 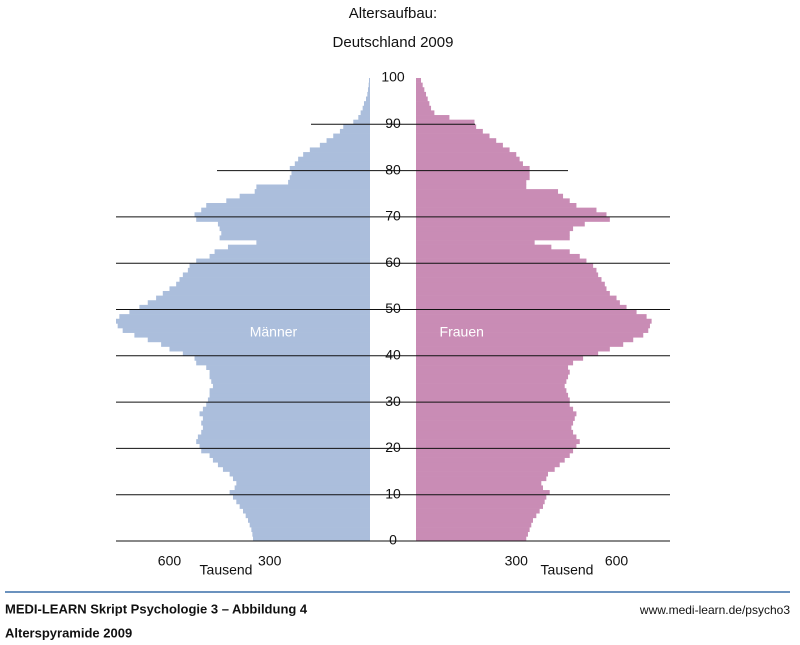 What do you see at coordinates (567, 570) in the screenshot?
I see `x-axis-label: Tausend` at bounding box center [567, 570].